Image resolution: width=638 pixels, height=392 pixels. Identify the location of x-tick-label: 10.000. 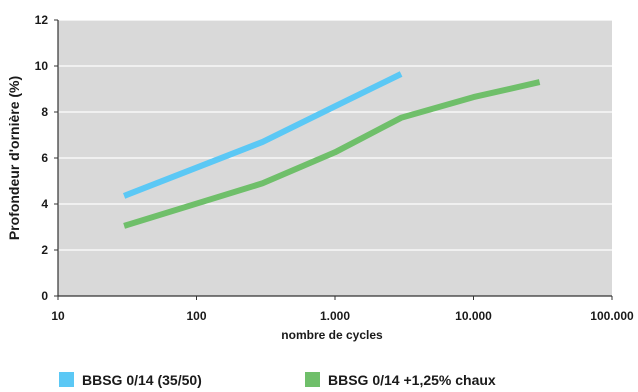
(473, 316).